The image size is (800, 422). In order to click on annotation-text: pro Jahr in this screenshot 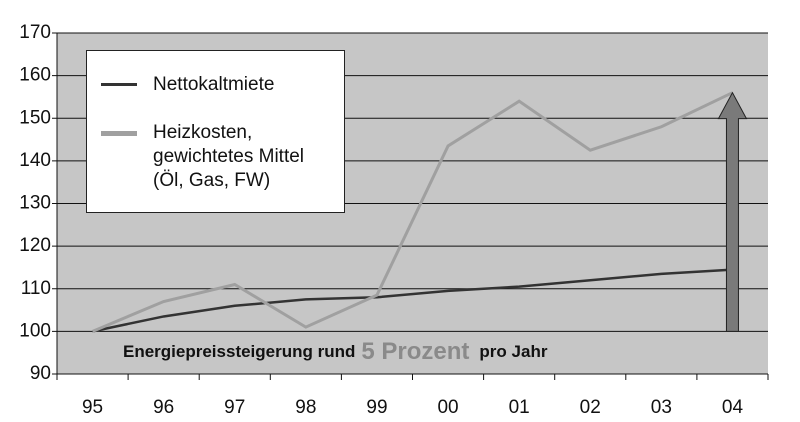, I will do `click(513, 351)`.